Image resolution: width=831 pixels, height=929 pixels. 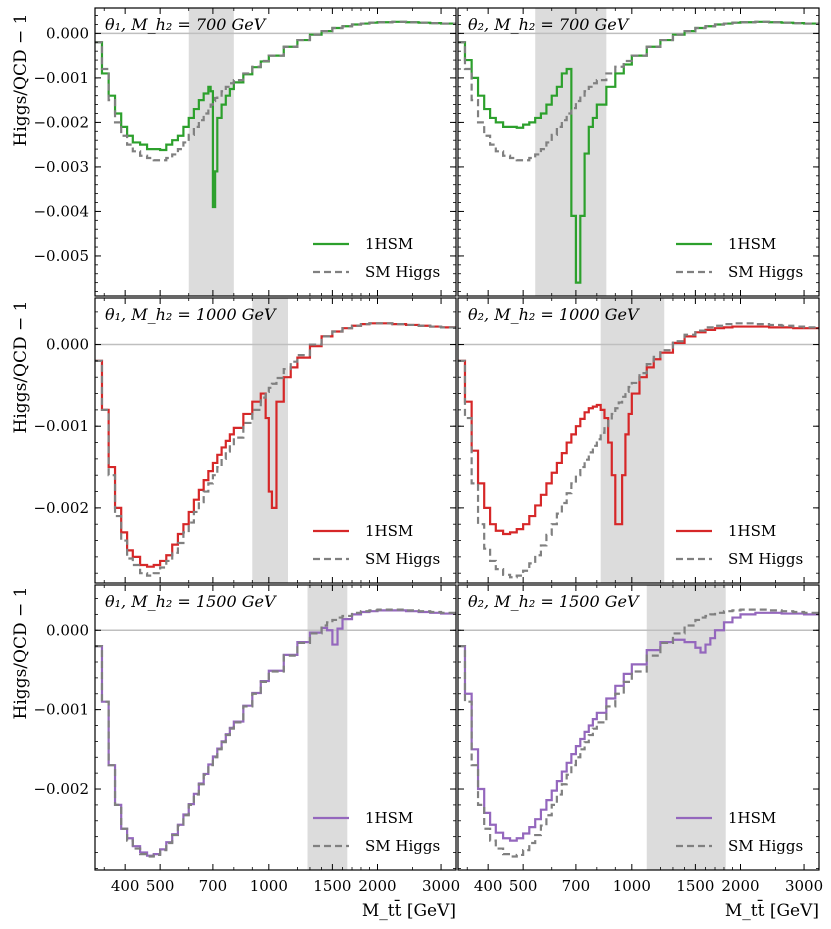 I want to click on panel-2: θ₂, M_h₂ = 700 GeV 1HSM SM Higgs, so click(x=638, y=152).